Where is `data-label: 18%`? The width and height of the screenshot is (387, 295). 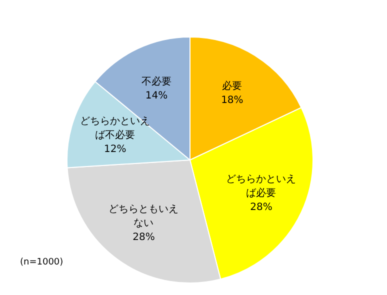
data-label: 18% is located at coordinates (232, 100).